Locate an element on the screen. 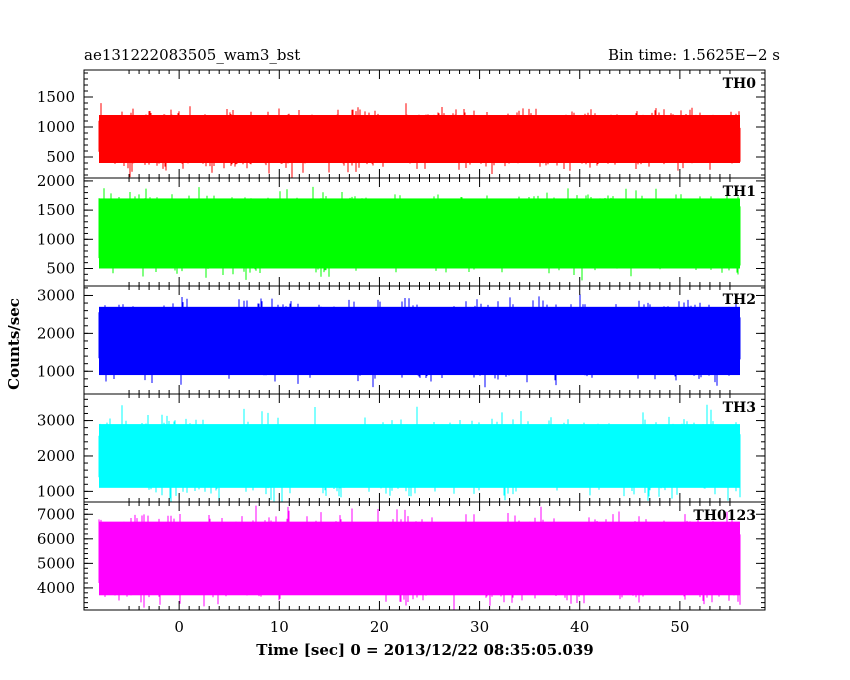 The height and width of the screenshot is (680, 850). series-line-th0123 is located at coordinates (419, 557).